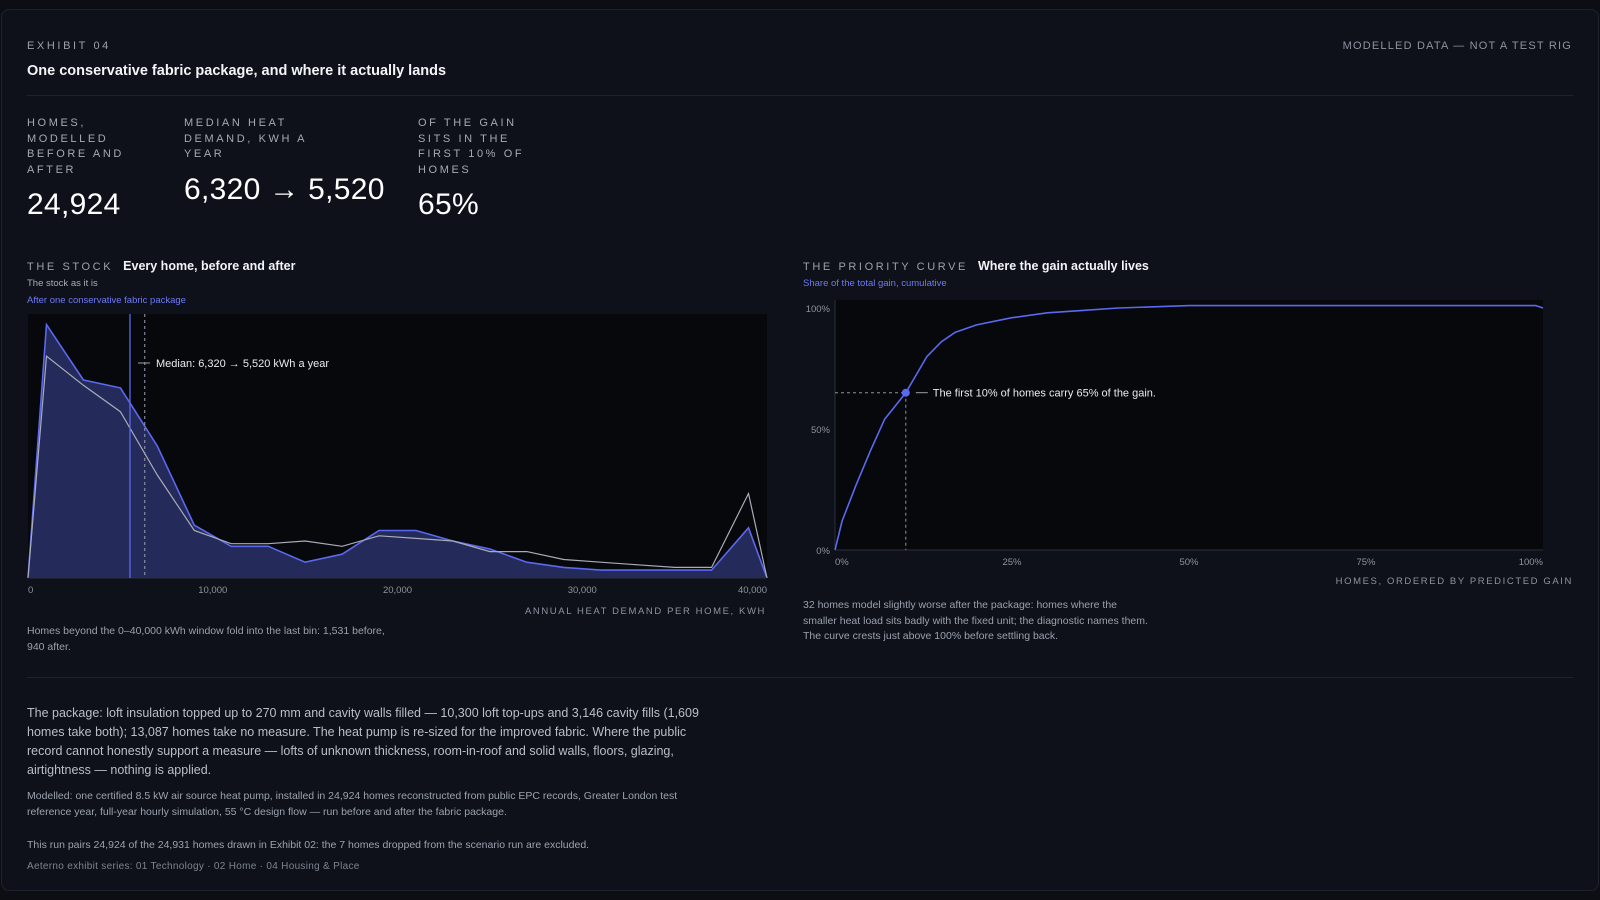  Describe the element at coordinates (905, 392) in the screenshot. I see `highlight-point` at that location.